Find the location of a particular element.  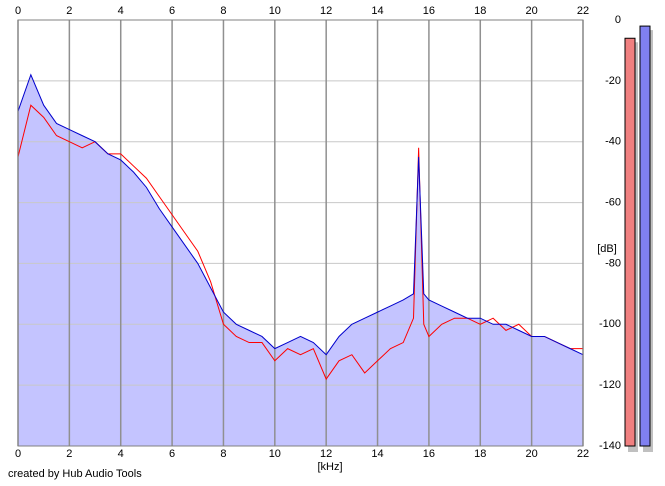

y-tick-label: -40 is located at coordinates (613, 142).